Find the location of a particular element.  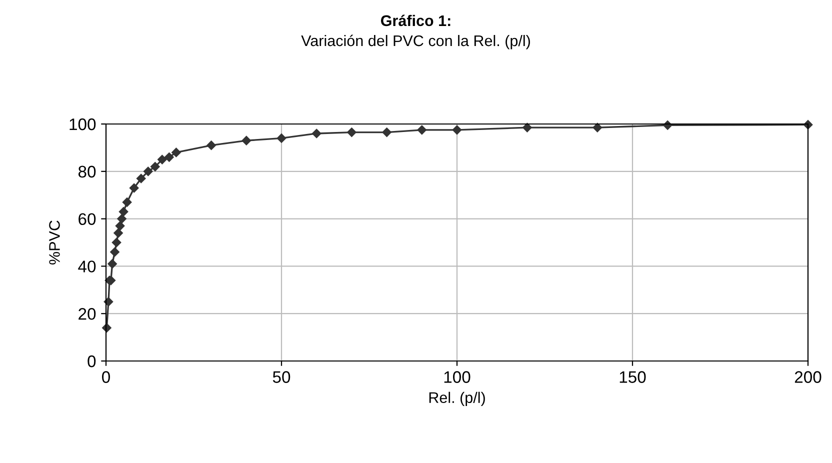

y-tick-label: 0 is located at coordinates (92, 361).